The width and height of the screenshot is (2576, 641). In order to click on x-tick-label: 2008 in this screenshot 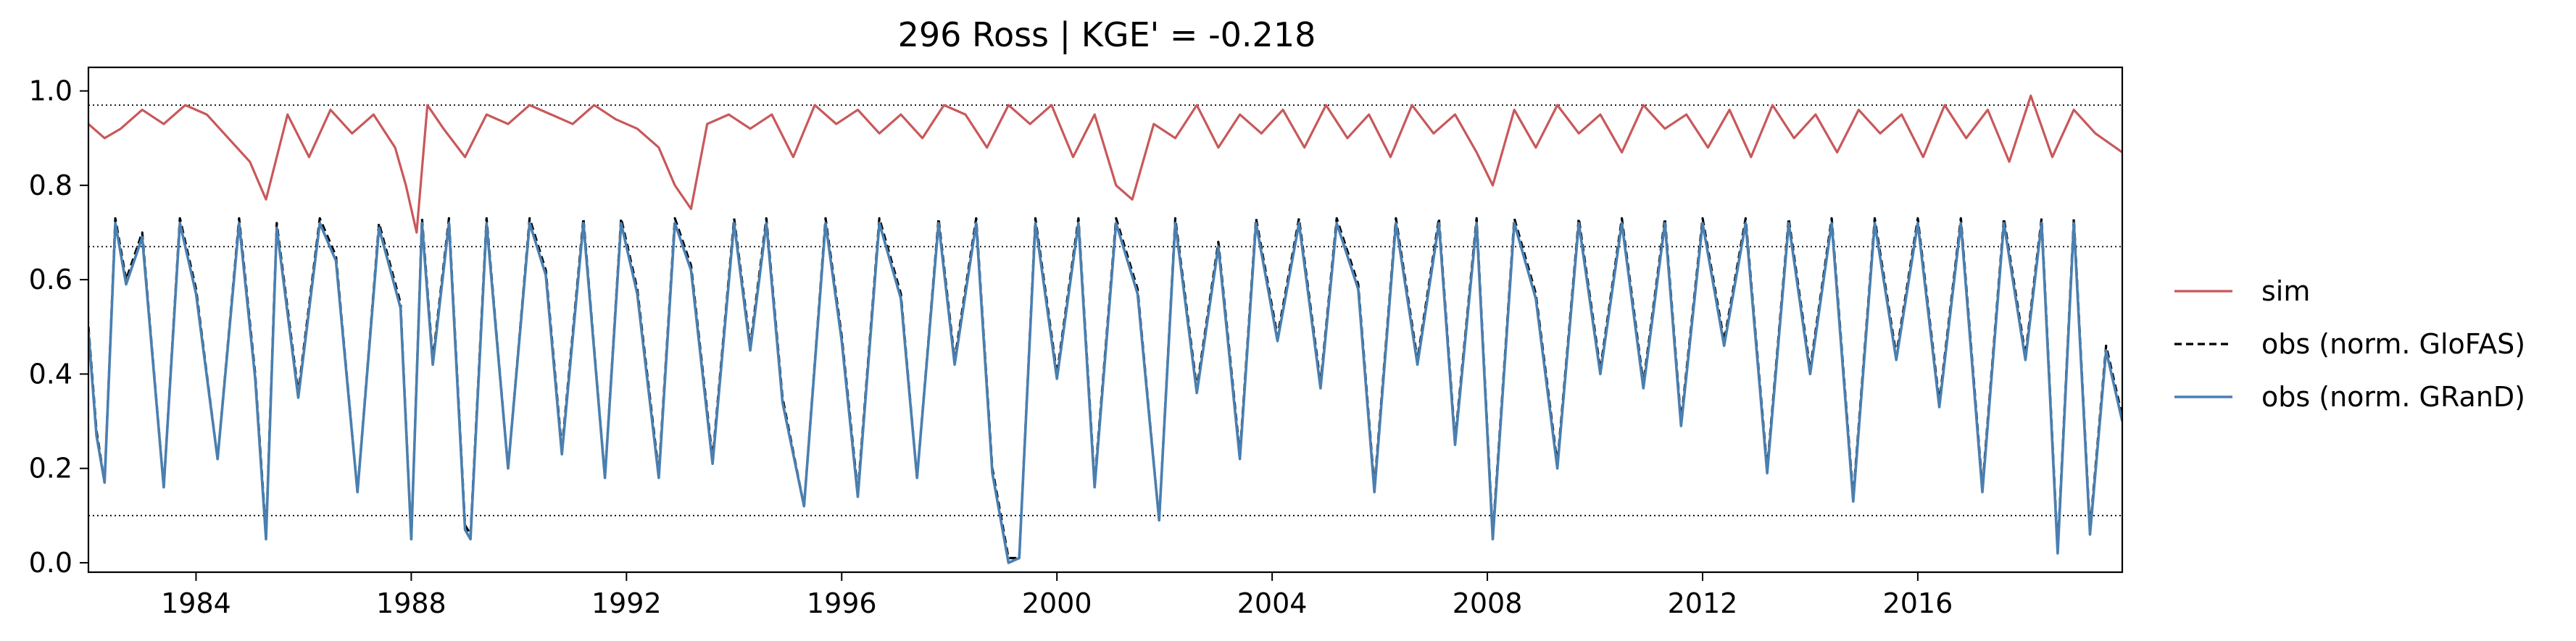, I will do `click(1488, 603)`.